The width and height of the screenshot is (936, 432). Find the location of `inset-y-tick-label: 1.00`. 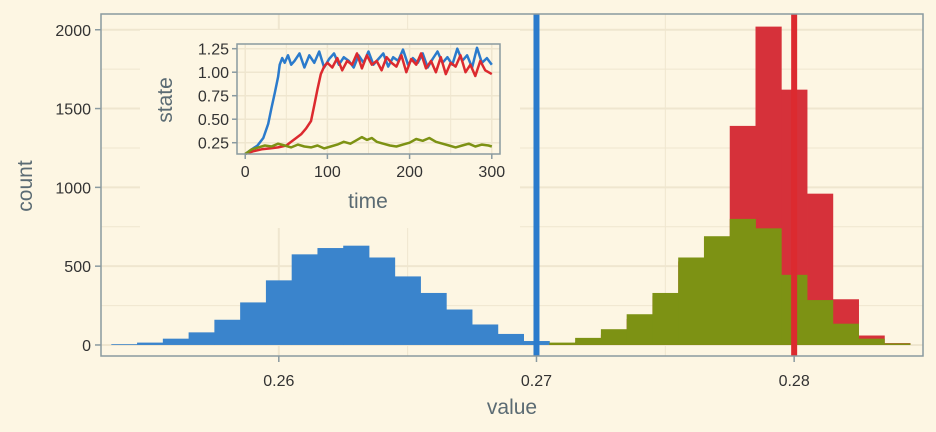

inset-y-tick-label: 1.00 is located at coordinates (213, 73).